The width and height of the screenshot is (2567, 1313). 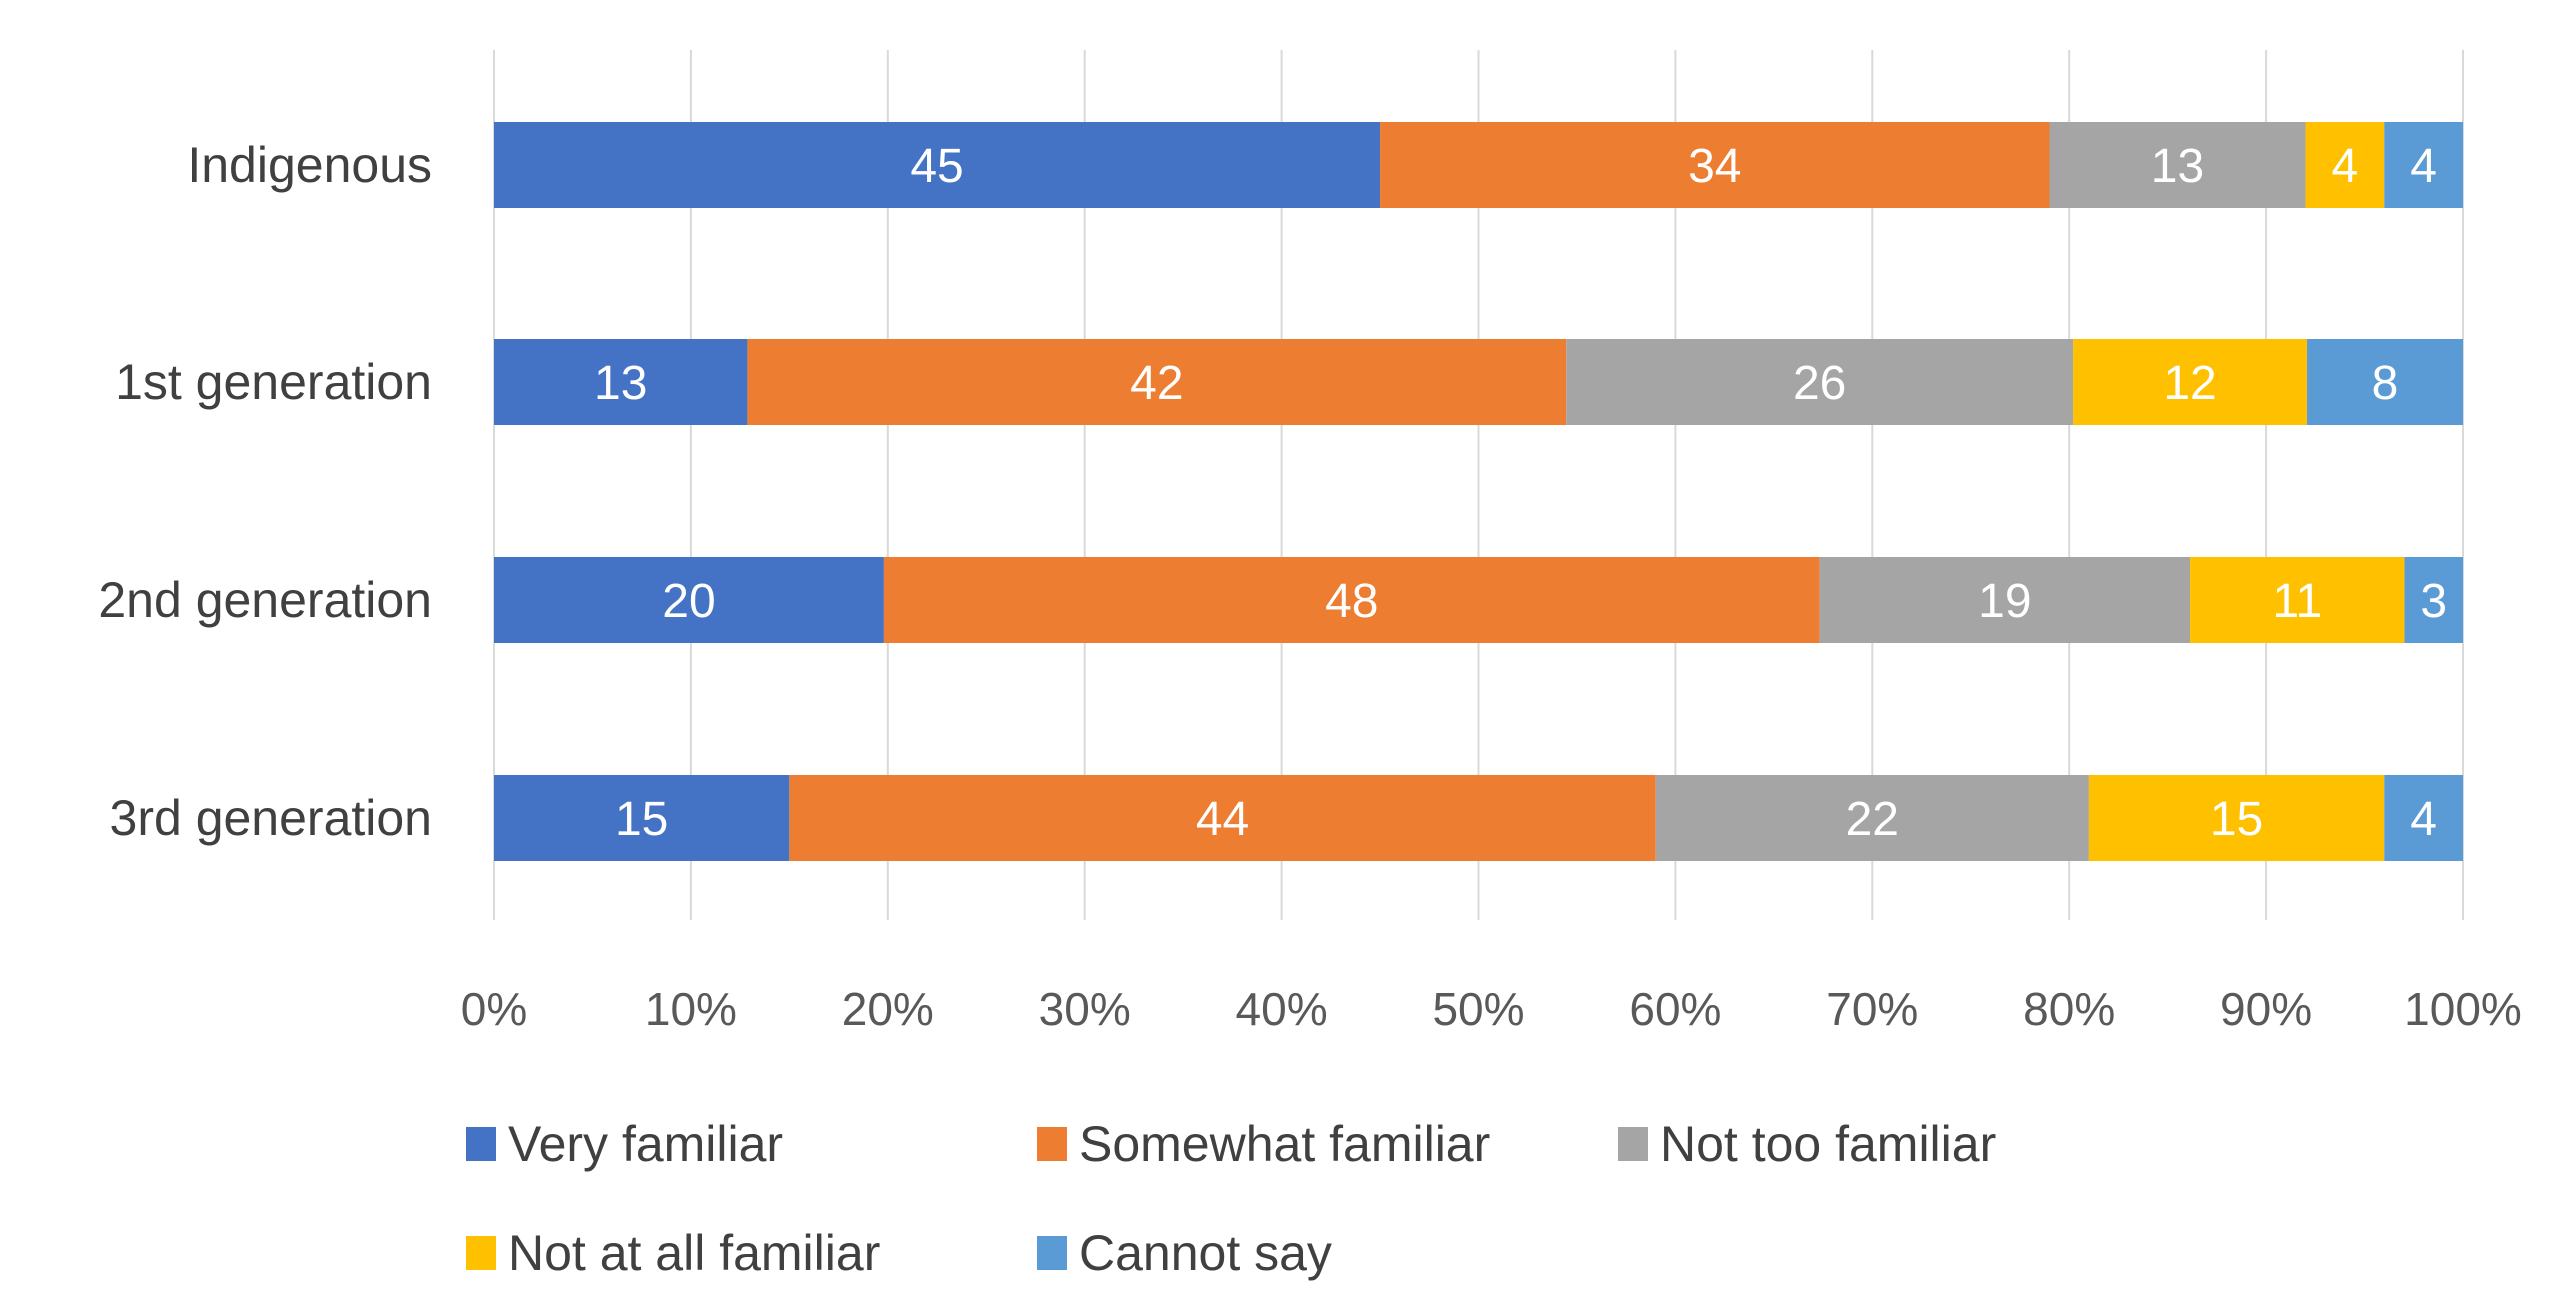 What do you see at coordinates (271, 818) in the screenshot?
I see `category-label: 3rd generation` at bounding box center [271, 818].